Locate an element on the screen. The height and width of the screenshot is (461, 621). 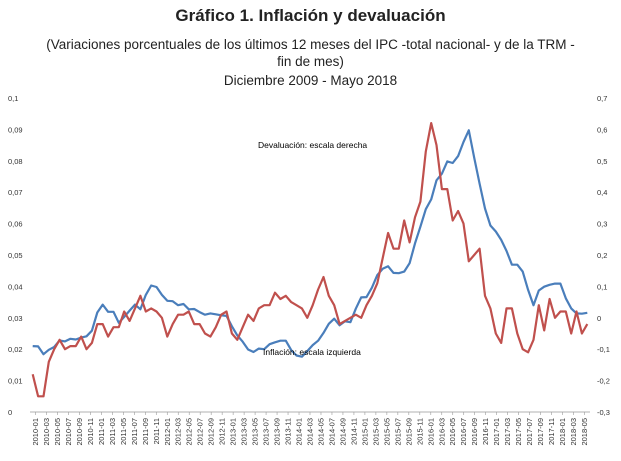
x-tick-label: 2012-07 is located at coordinates (200, 432).